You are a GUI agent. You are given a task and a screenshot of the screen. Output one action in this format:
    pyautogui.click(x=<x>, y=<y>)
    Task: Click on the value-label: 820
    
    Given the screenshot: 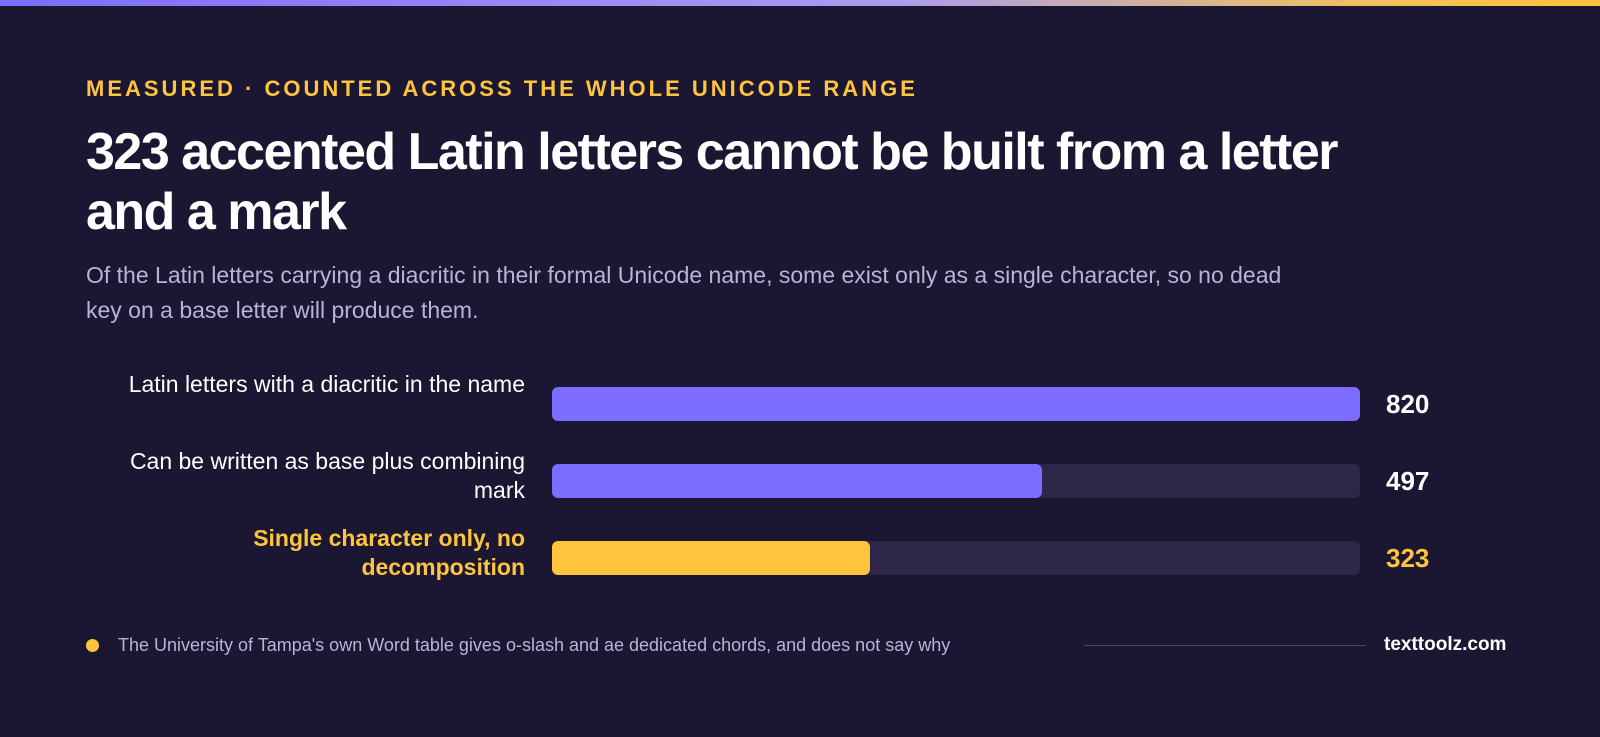 What is the action you would take?
    pyautogui.click(x=1408, y=404)
    